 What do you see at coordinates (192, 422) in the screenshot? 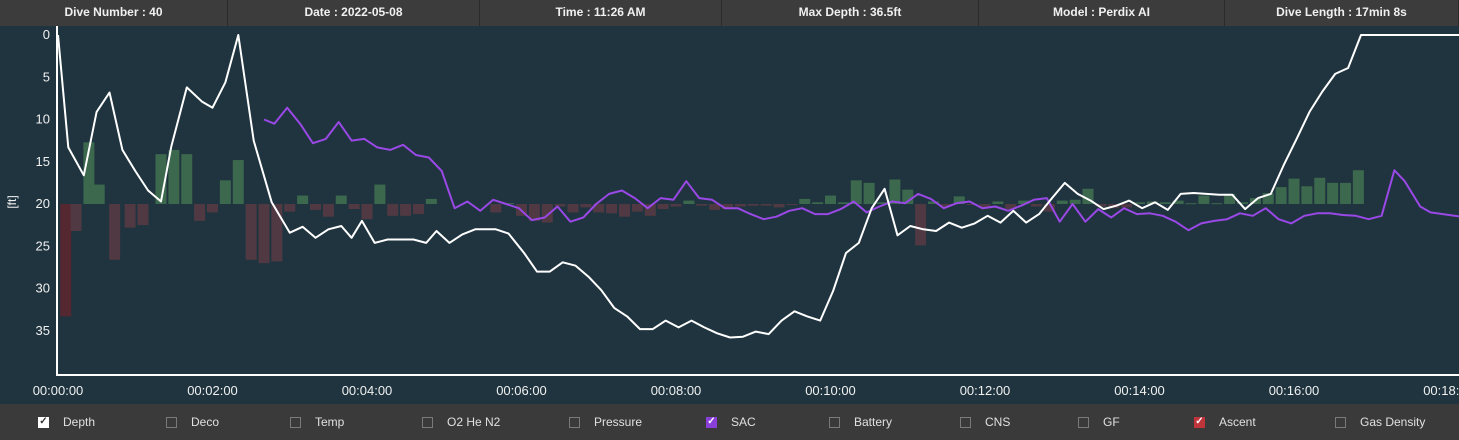
I see `legend-item-deco: Deco` at bounding box center [192, 422].